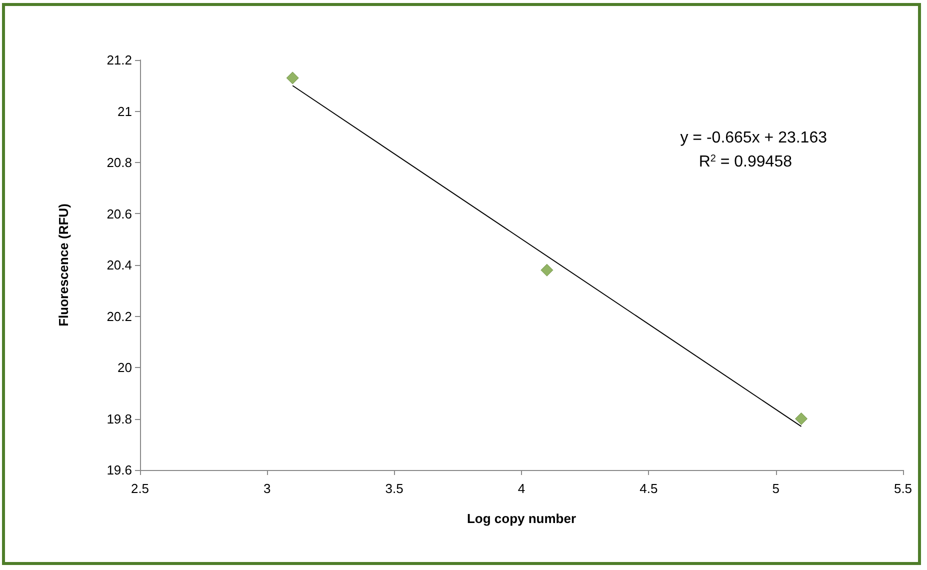  What do you see at coordinates (754, 138) in the screenshot?
I see `annotation: y = -0.665x + 23.163` at bounding box center [754, 138].